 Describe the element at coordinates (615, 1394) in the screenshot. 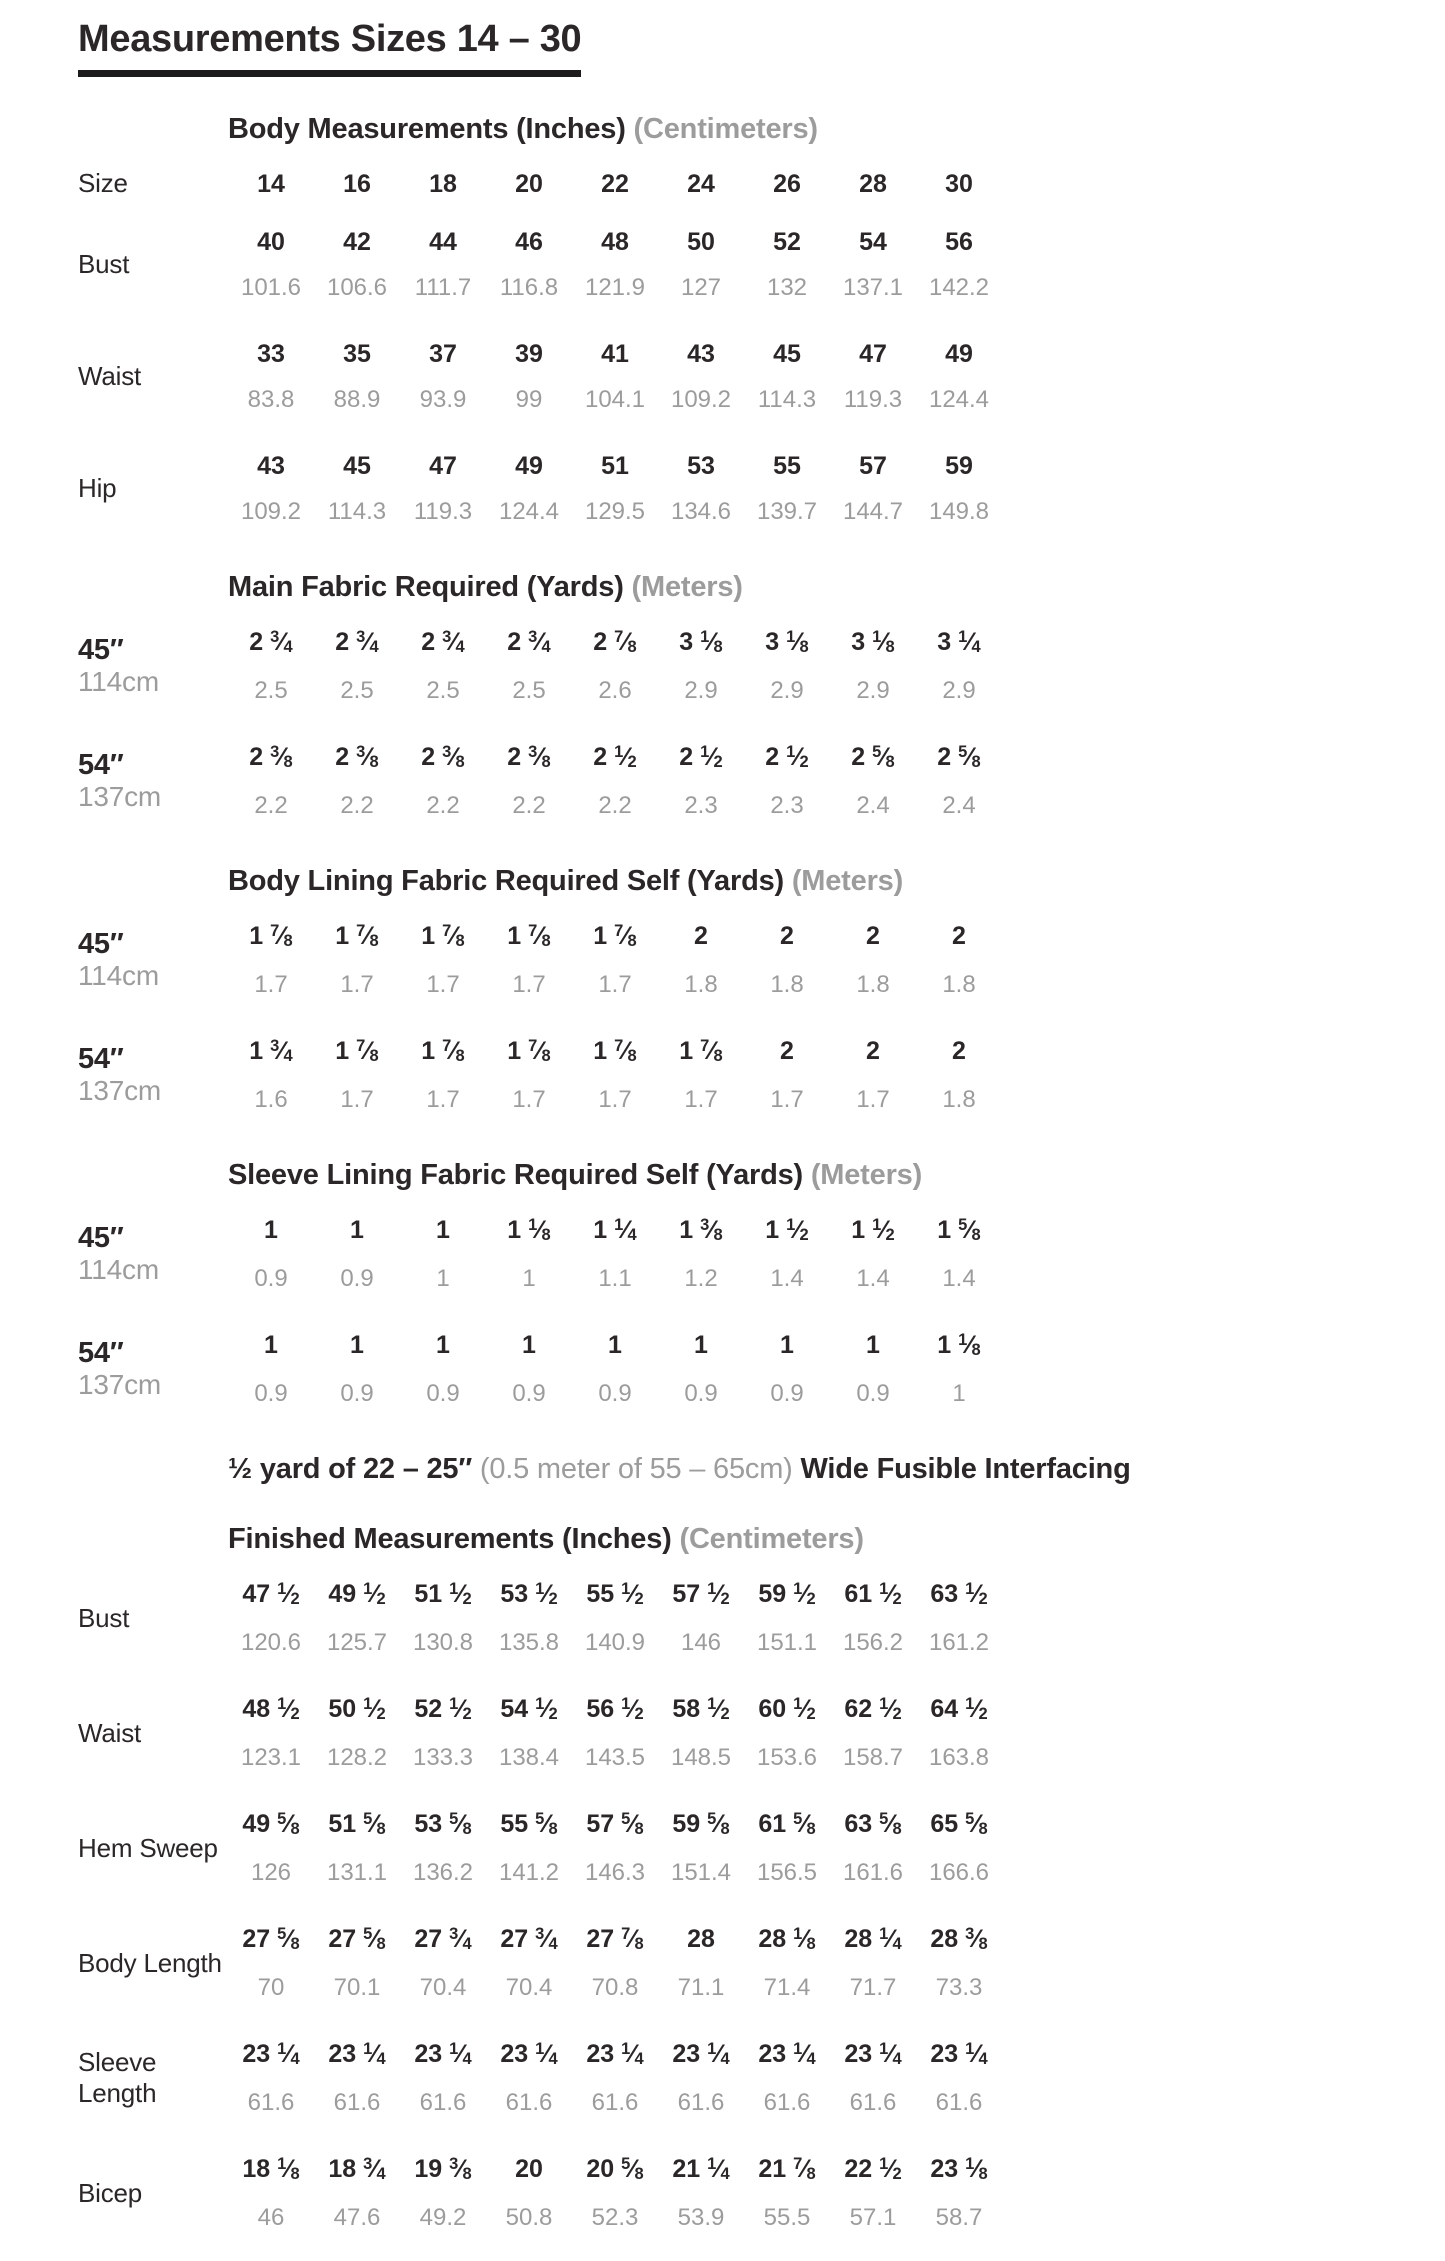

I see `sleeve-lining-54-meters: 0.9 0.9 0.9 0.9 0.9 0.9 0.9 0.9 1` at that location.